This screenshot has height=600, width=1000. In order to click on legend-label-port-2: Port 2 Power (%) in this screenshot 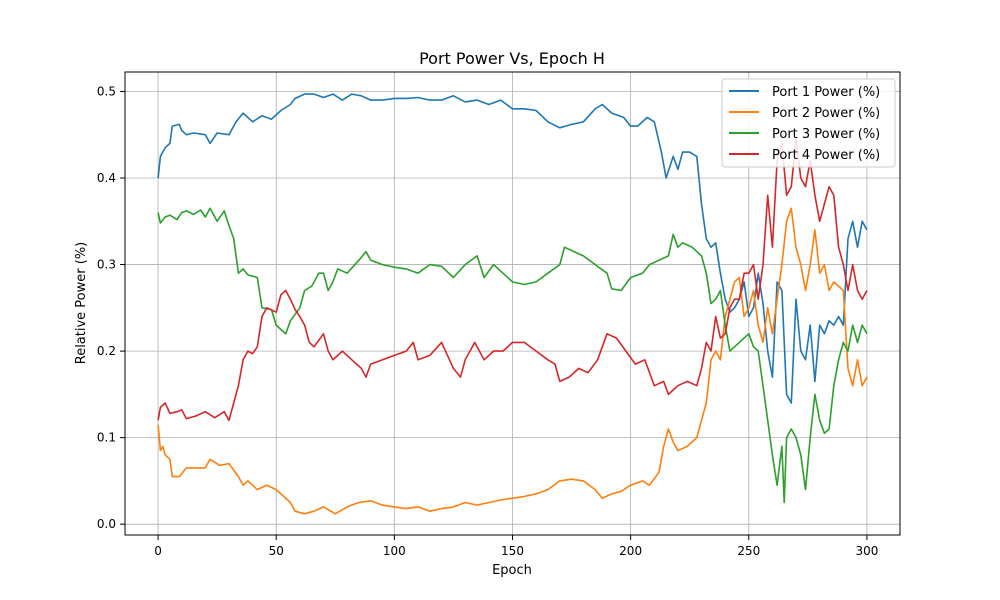, I will do `click(826, 113)`.